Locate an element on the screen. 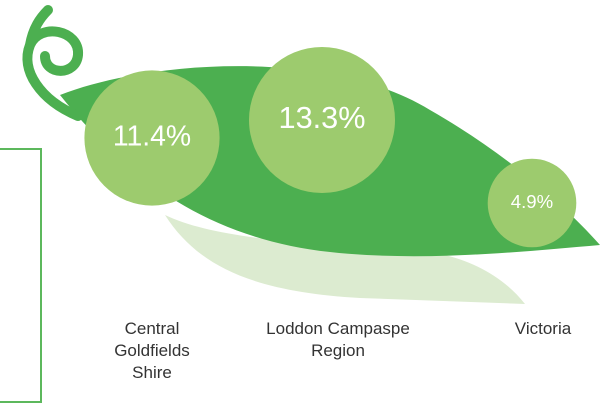 This screenshot has width=604, height=405. value-label: 11.4% is located at coordinates (152, 137).